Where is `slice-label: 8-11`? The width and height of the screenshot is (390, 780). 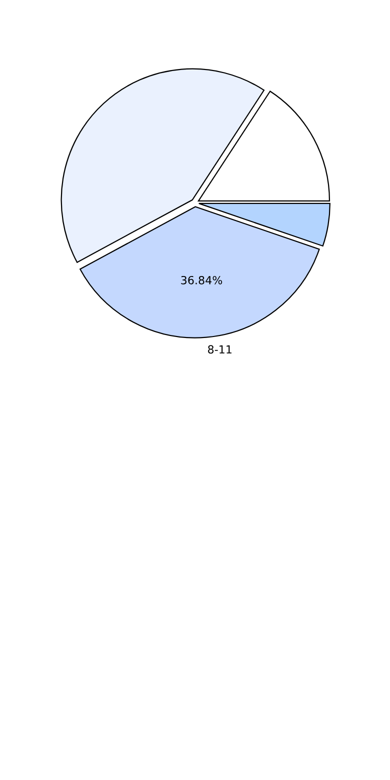 slice-label: 8-11 is located at coordinates (220, 349).